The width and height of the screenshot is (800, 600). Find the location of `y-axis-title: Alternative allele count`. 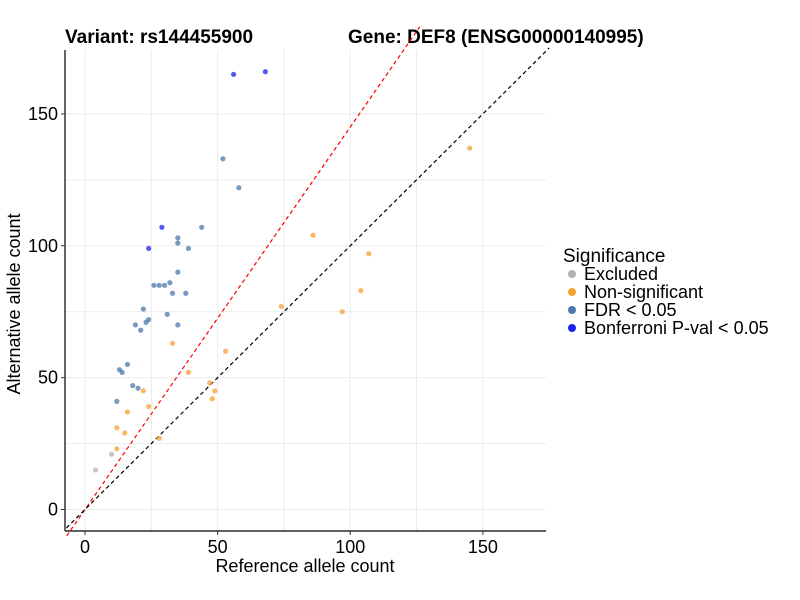

y-axis-title: Alternative allele count is located at coordinates (14, 303).